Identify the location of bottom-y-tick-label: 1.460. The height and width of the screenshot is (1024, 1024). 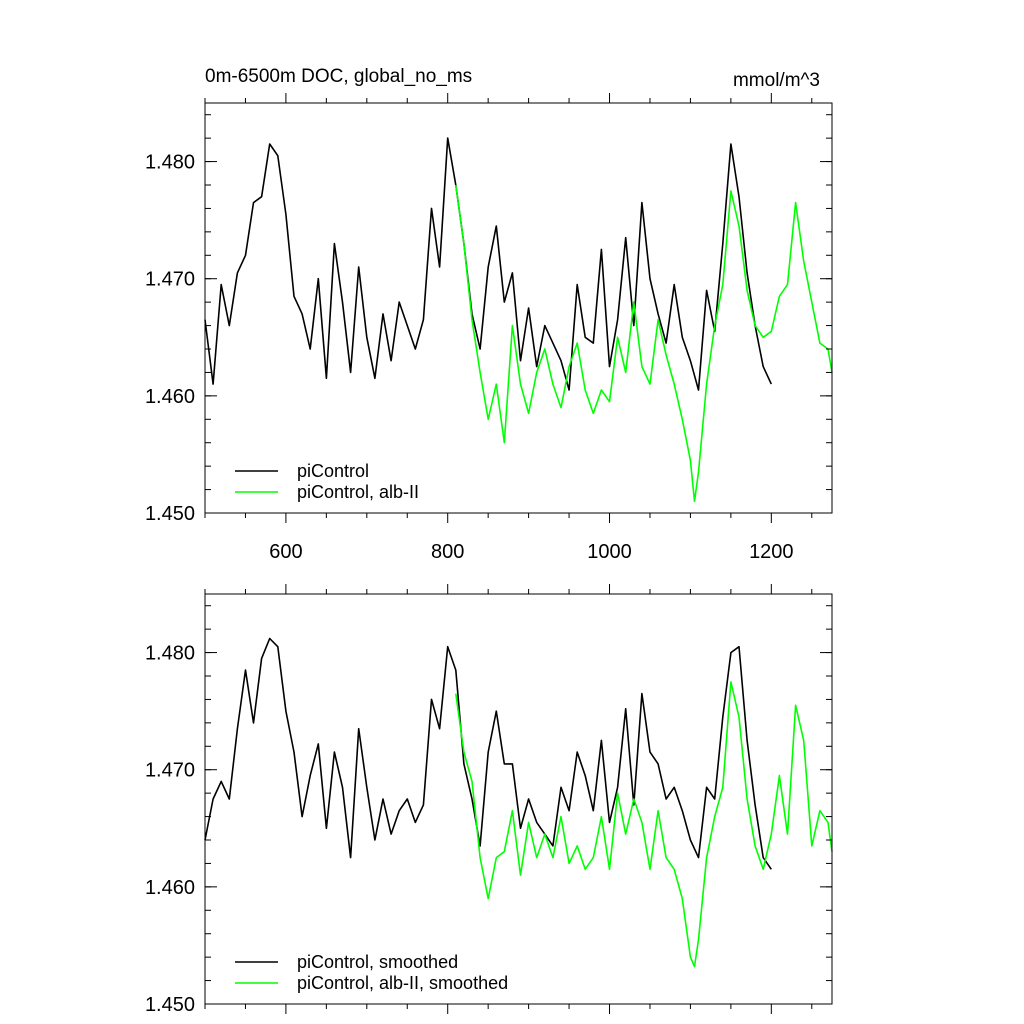
(170, 888).